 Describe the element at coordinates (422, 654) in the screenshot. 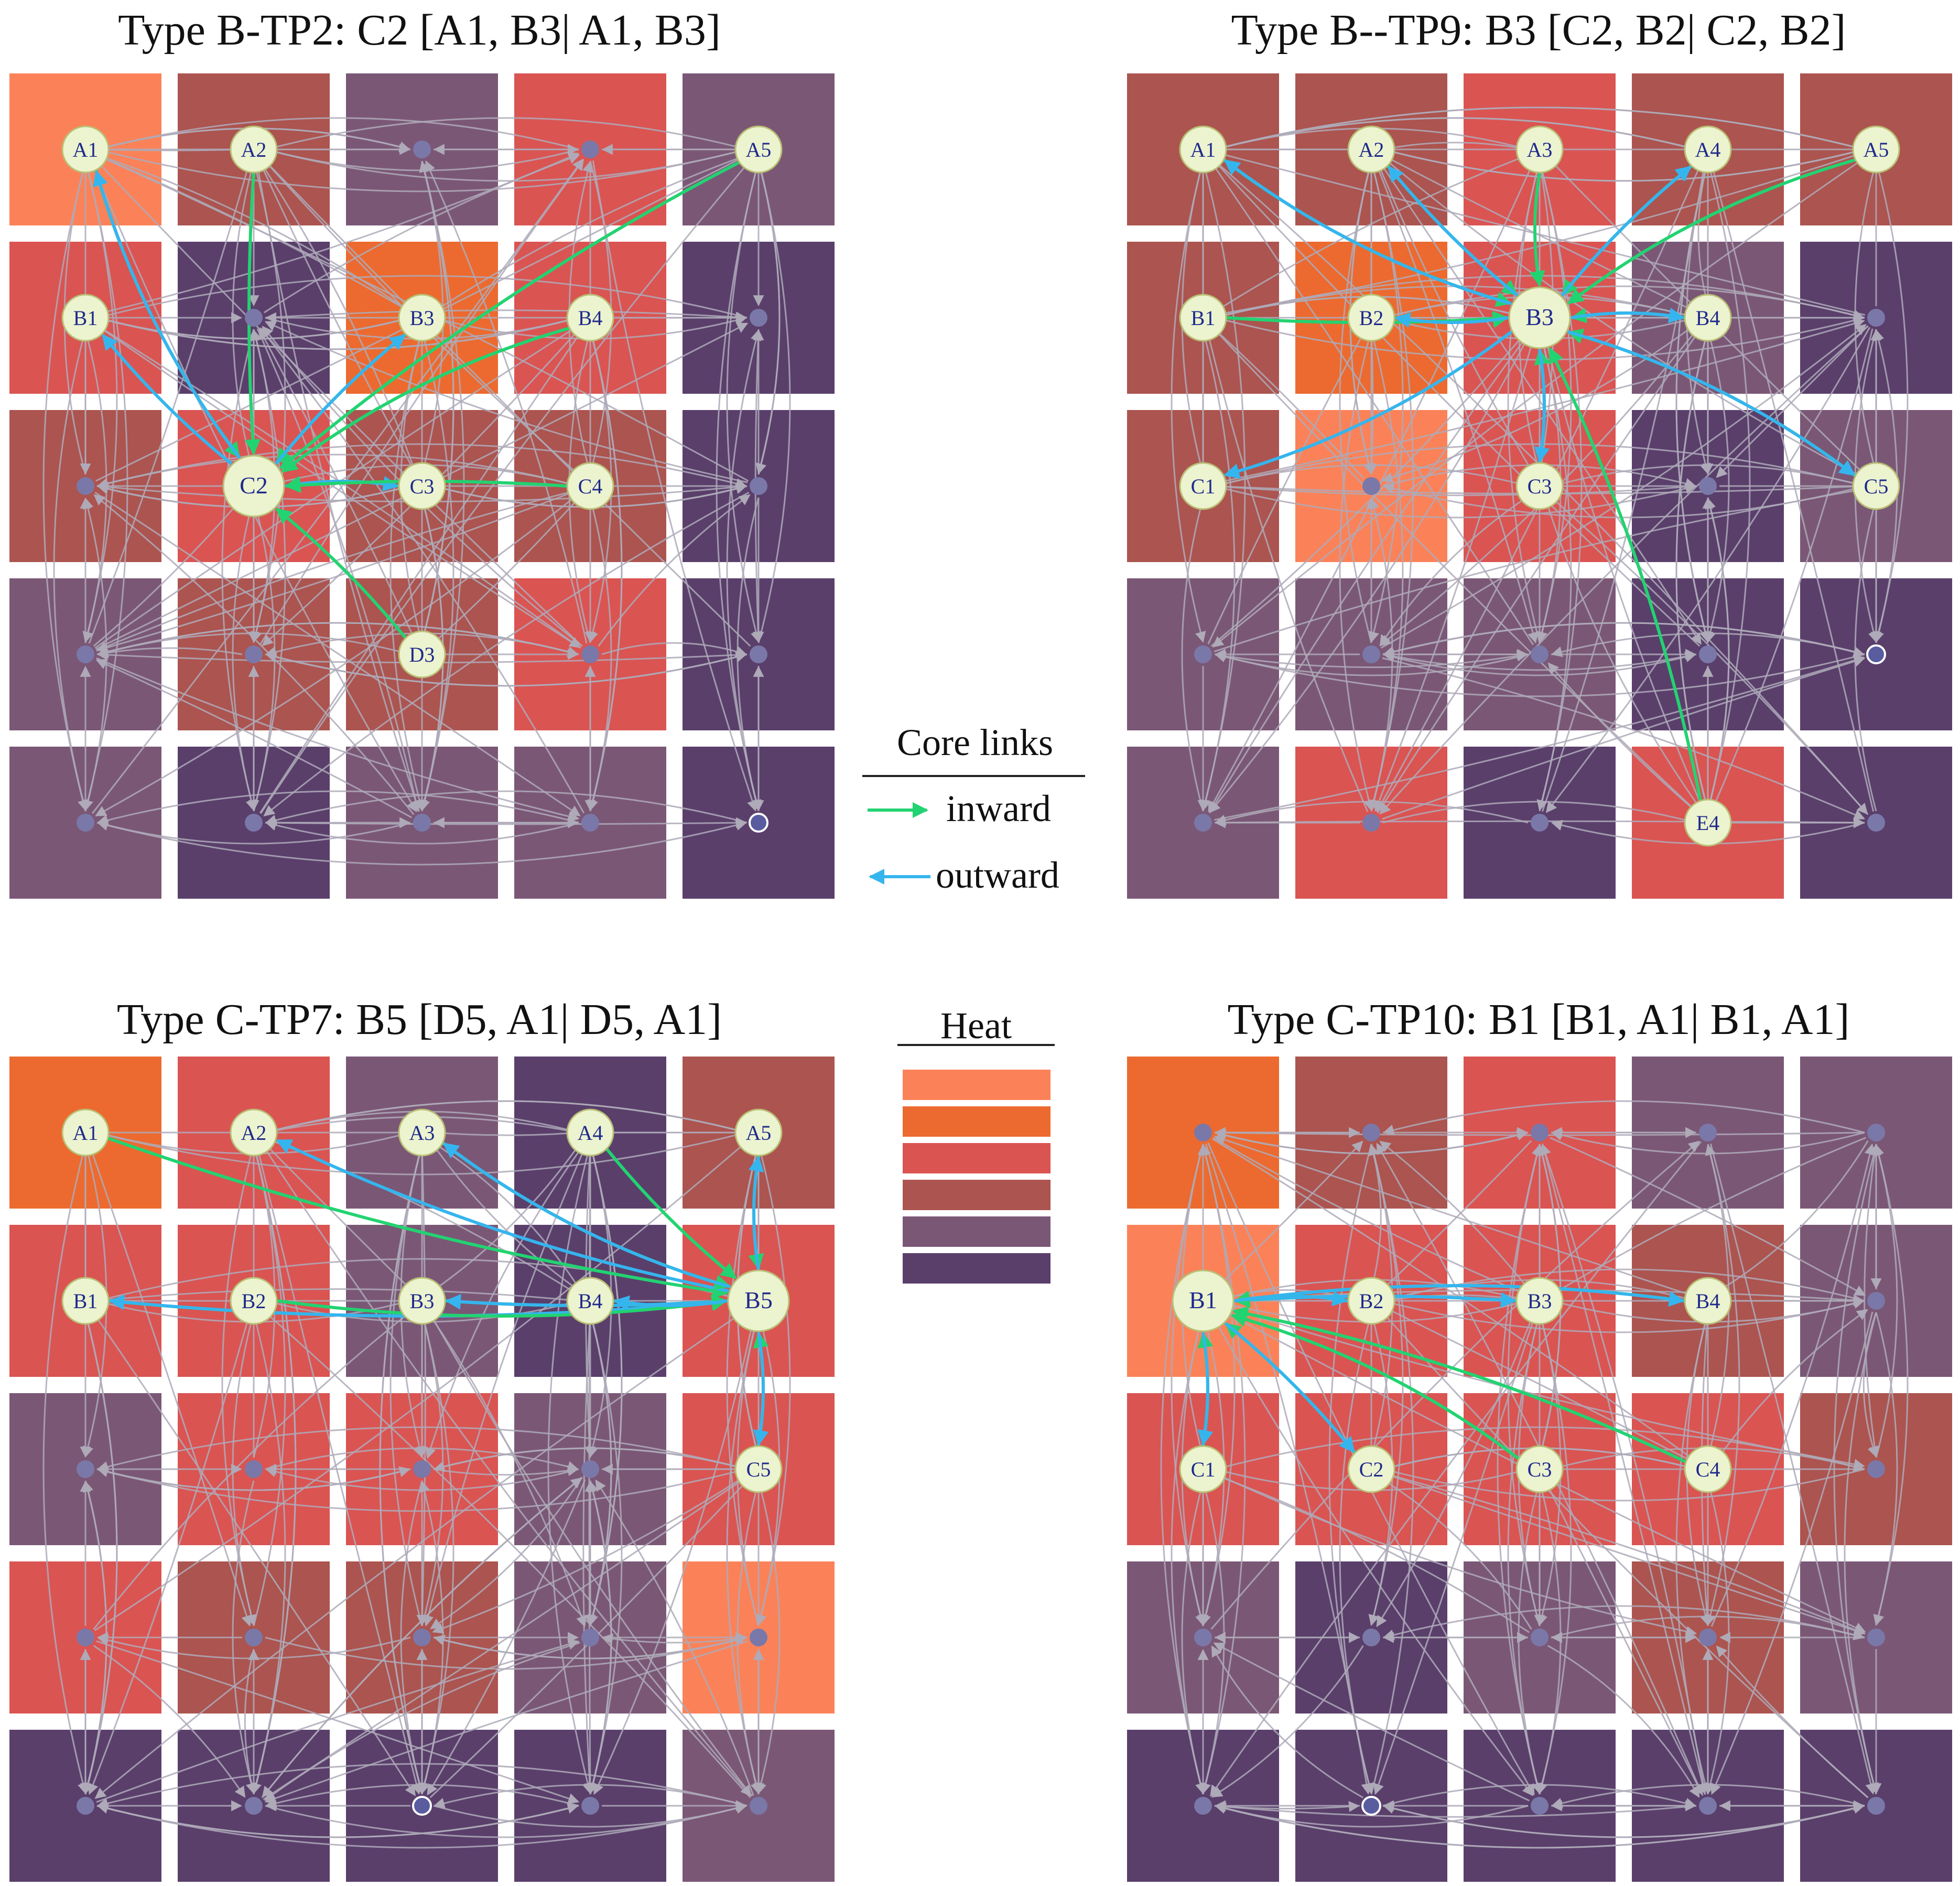

I see `node-D3: D3` at that location.